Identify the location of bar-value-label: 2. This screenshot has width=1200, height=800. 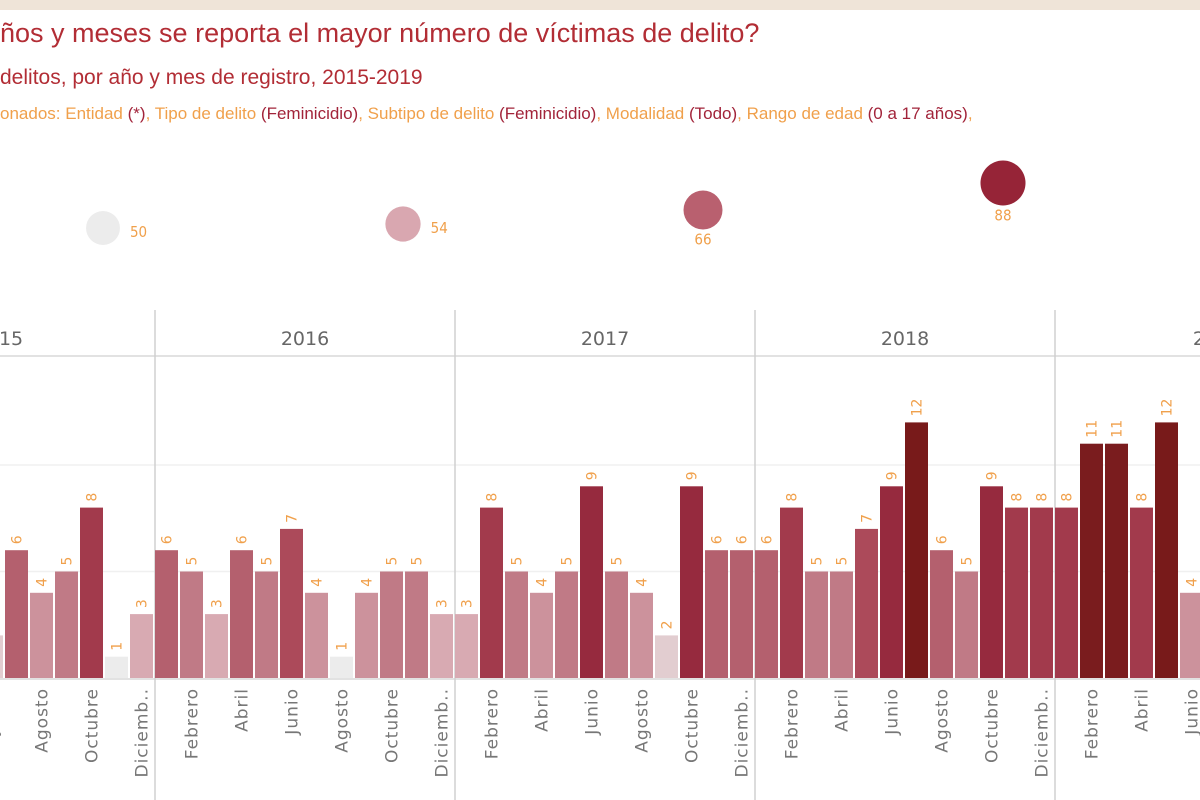
(668, 624).